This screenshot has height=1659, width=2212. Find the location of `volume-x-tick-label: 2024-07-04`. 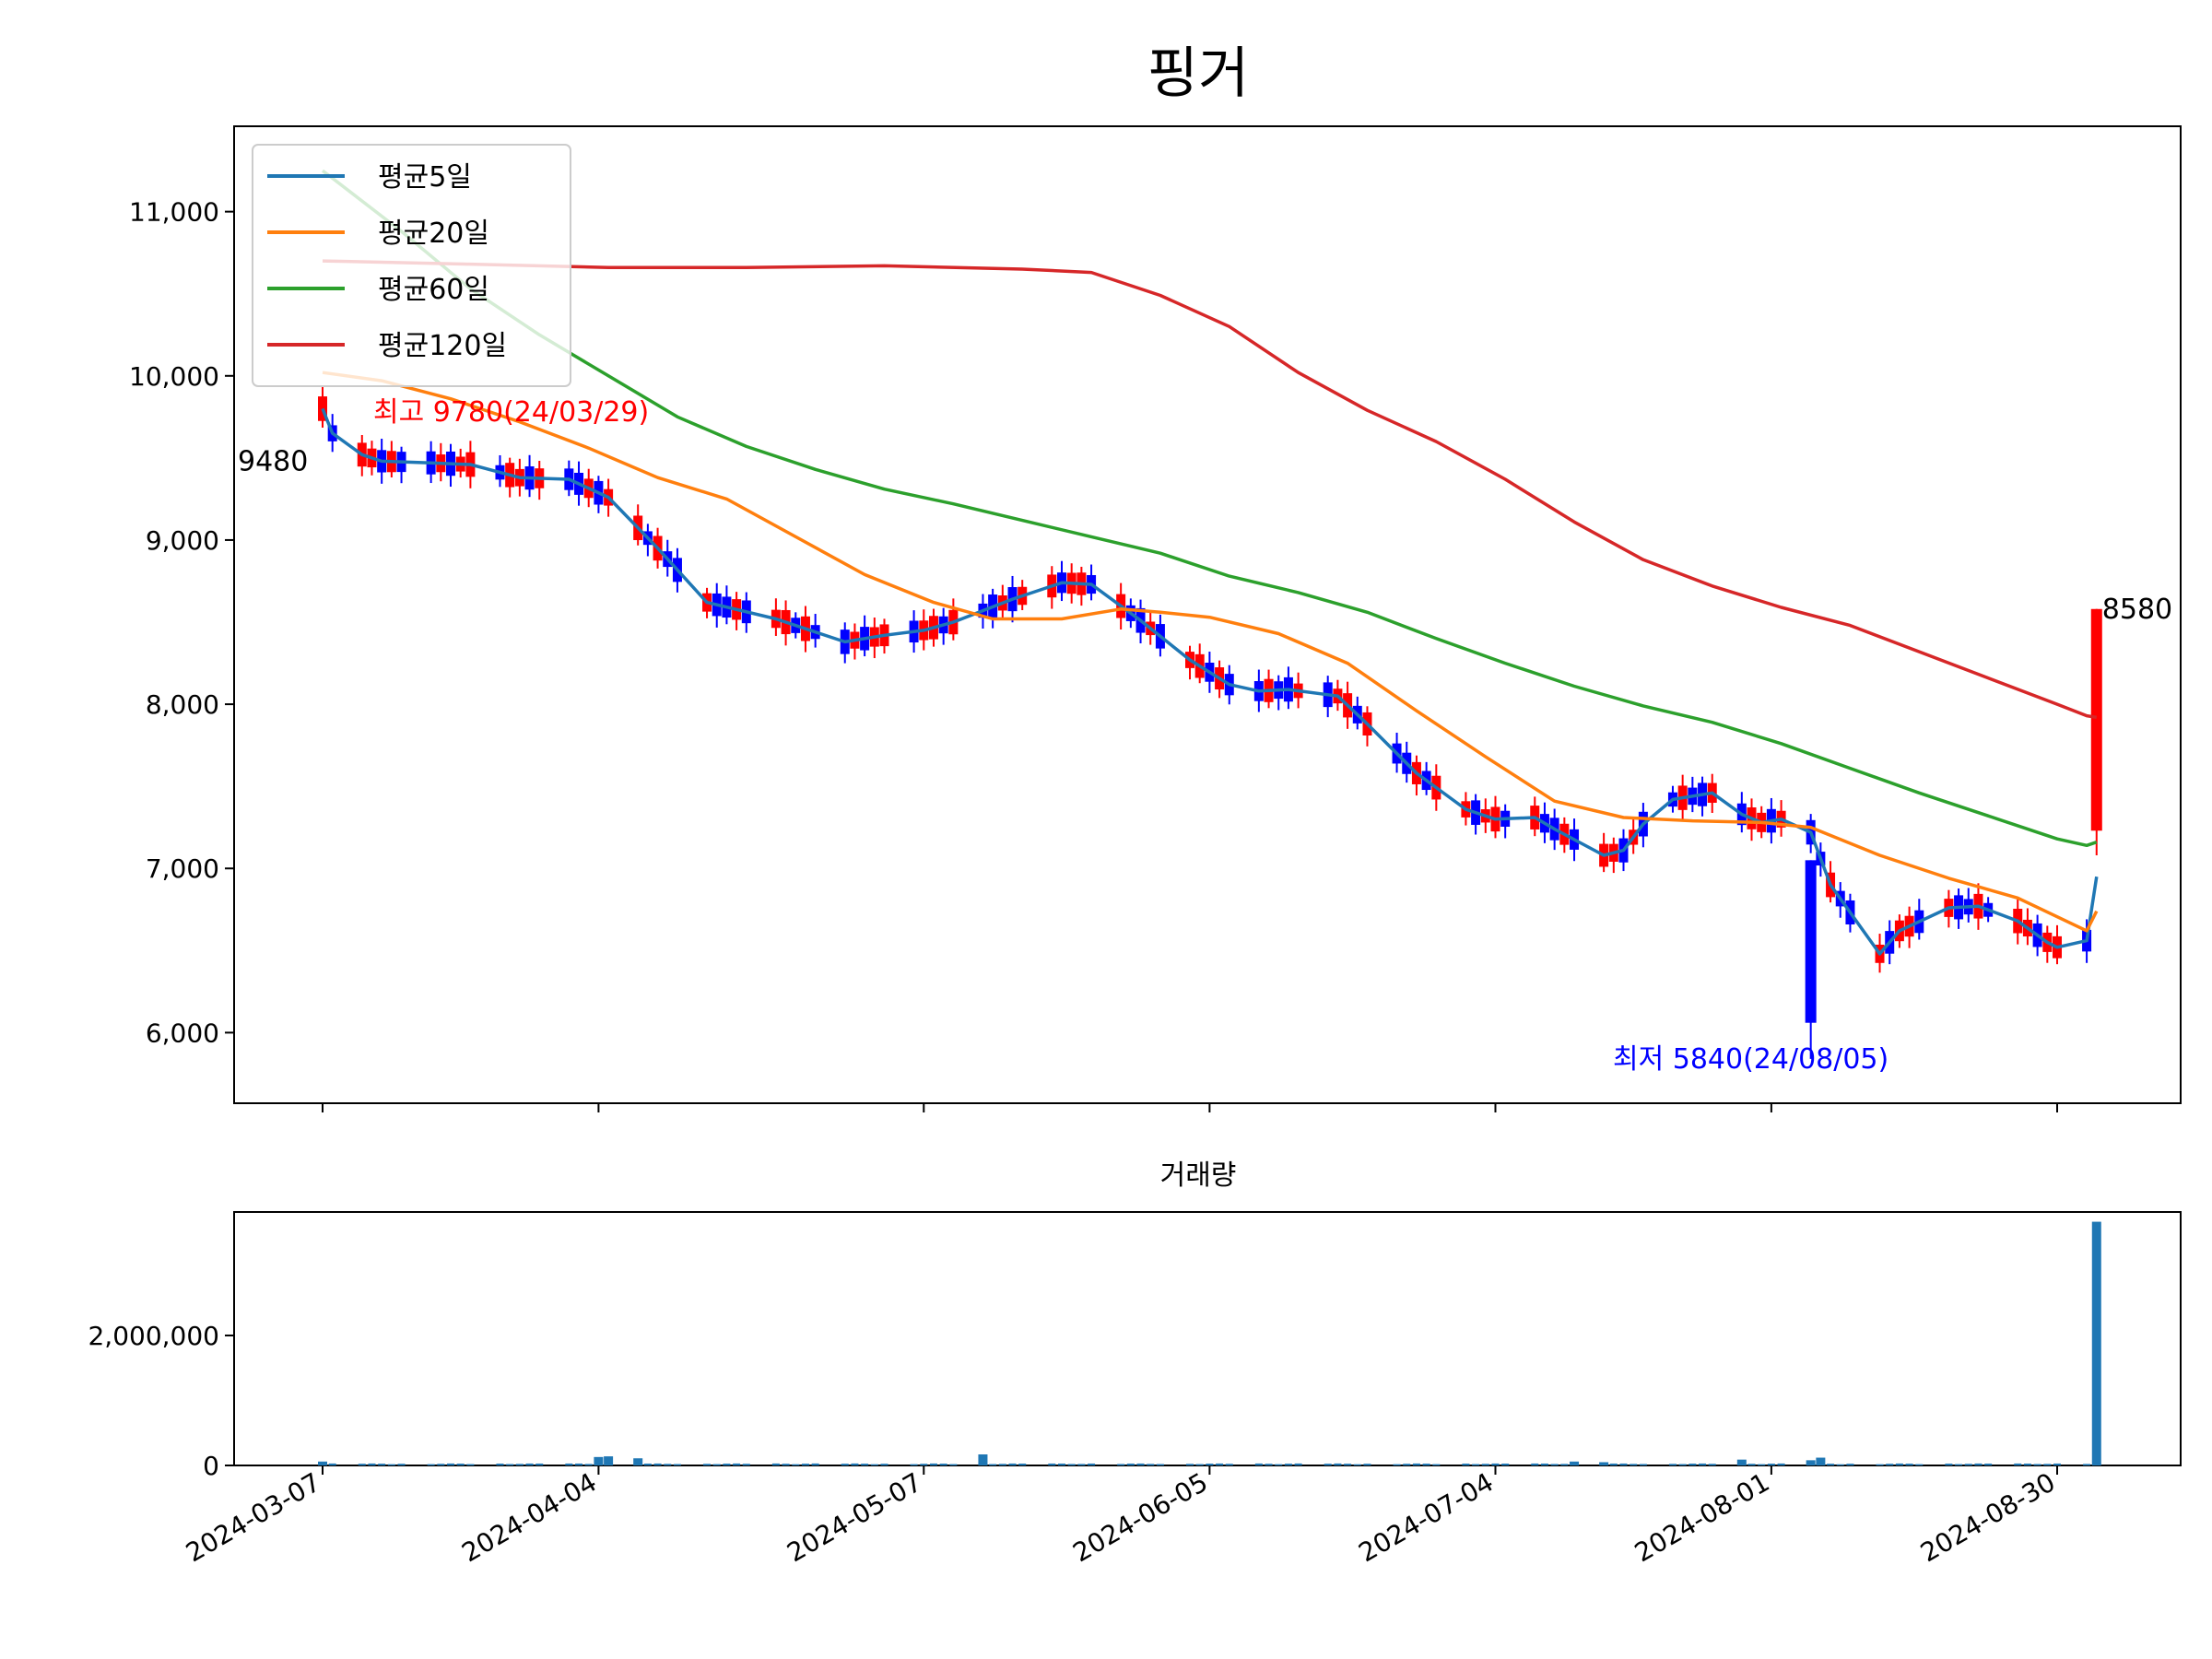

volume-x-tick-label: 2024-07-04 is located at coordinates (1426, 1517).